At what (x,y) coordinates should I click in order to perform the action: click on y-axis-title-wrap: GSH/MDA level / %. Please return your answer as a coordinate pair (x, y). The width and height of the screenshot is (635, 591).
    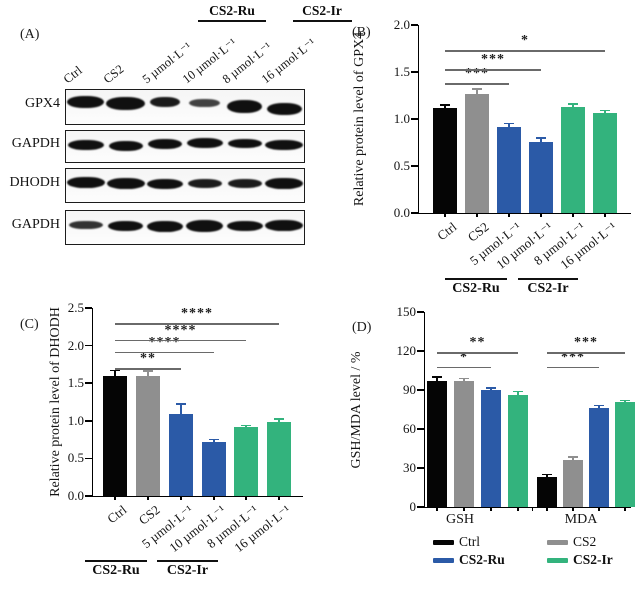
    Looking at the image, I should click on (357, 409).